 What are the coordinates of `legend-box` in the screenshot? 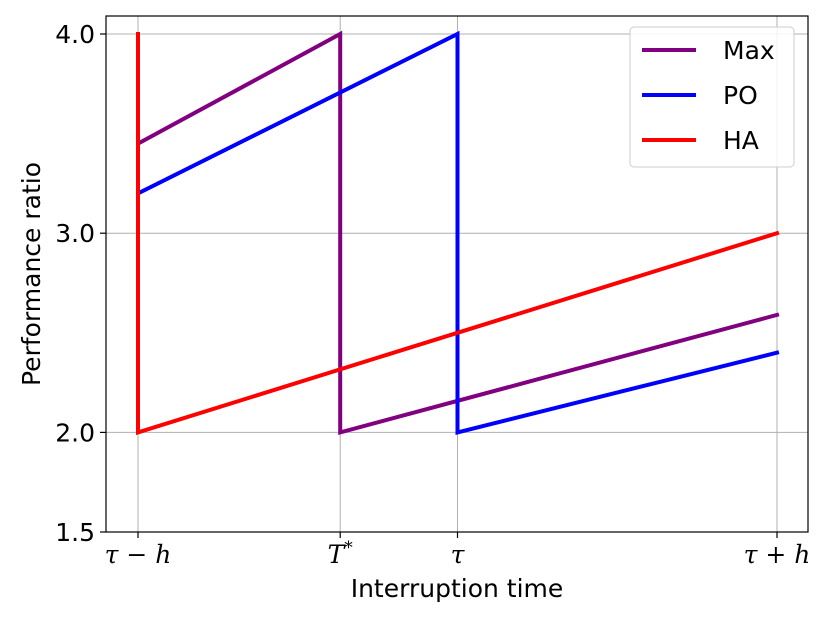 It's located at (712, 97).